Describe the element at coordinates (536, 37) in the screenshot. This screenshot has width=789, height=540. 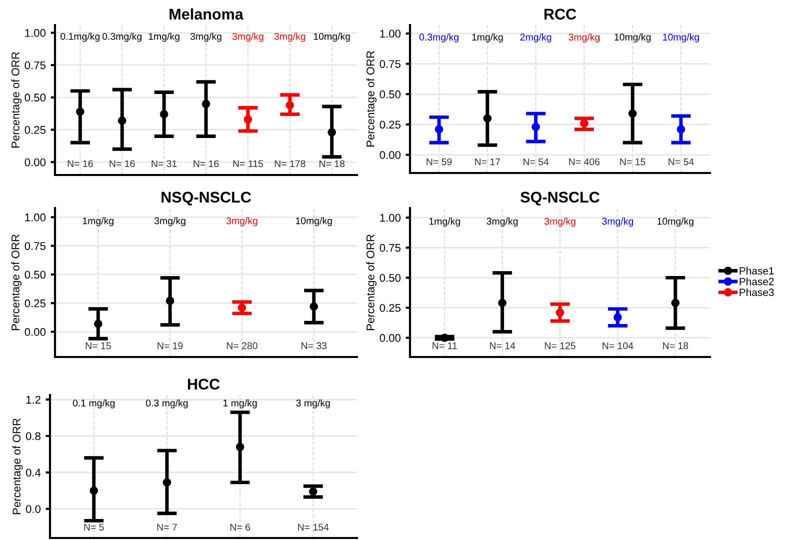
I see `category-label: 2mg/kg` at that location.